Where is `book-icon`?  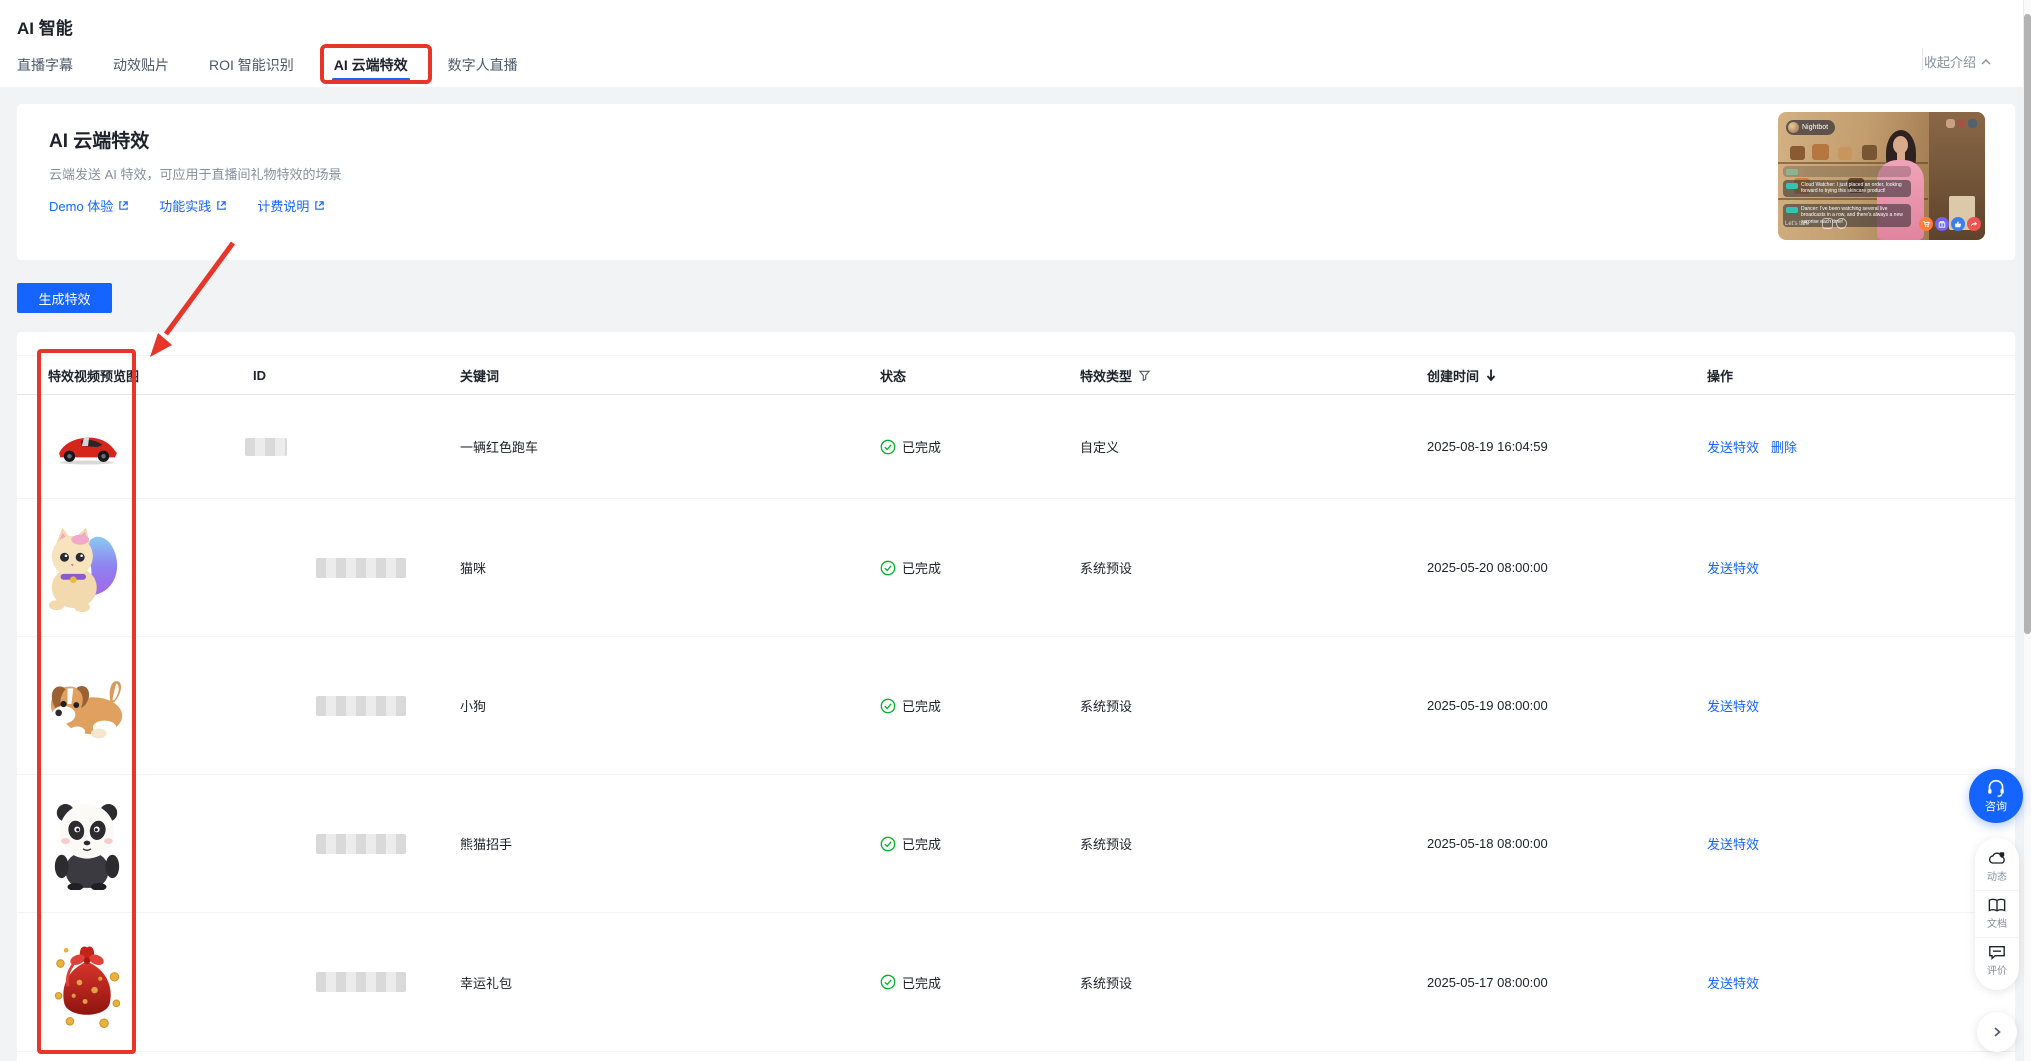 book-icon is located at coordinates (1997, 905).